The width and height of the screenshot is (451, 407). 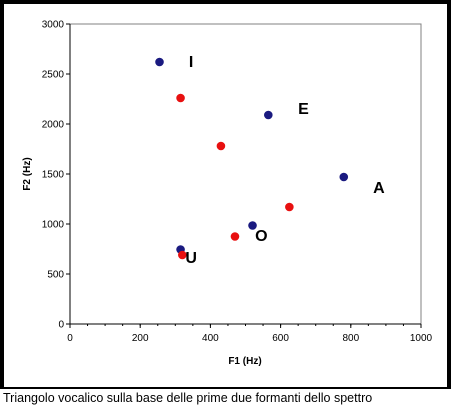 What do you see at coordinates (53, 225) in the screenshot?
I see `y-tick-label: 1000` at bounding box center [53, 225].